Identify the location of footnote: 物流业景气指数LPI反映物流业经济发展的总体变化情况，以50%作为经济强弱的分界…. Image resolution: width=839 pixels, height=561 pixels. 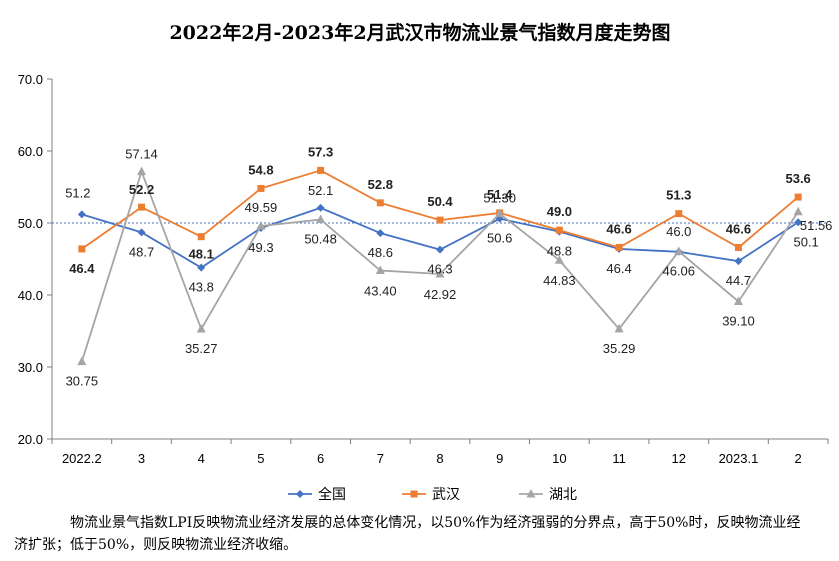
(407, 534).